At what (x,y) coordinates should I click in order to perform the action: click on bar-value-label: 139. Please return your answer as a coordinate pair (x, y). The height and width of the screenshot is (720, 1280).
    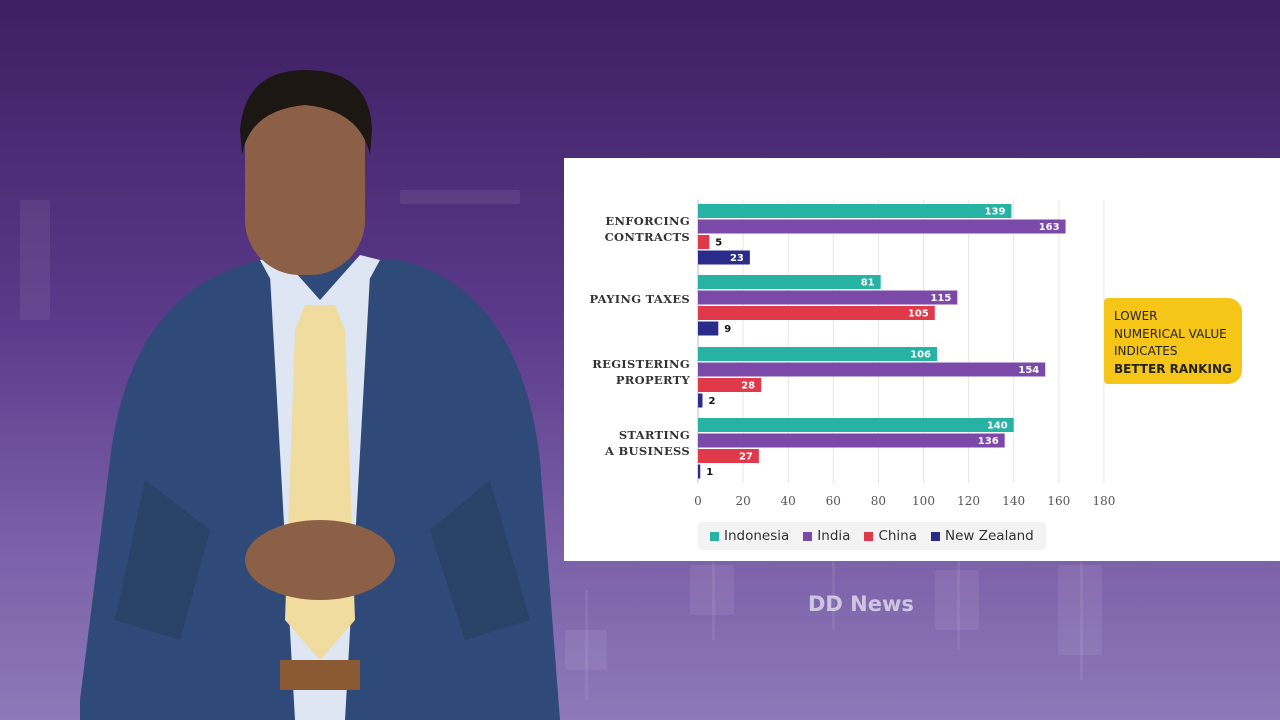
    Looking at the image, I should click on (995, 212).